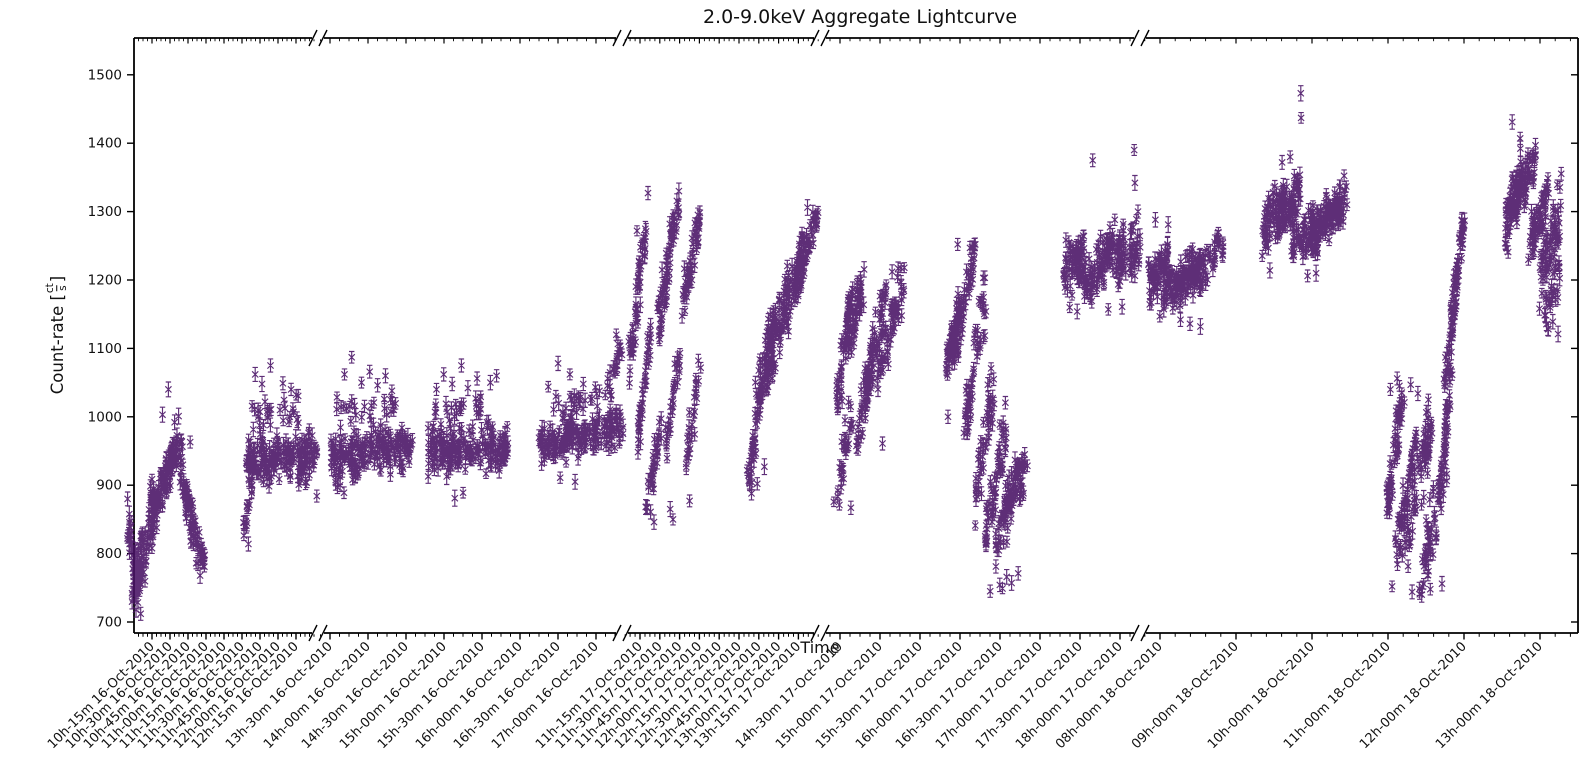  Describe the element at coordinates (782, 350) in the screenshot. I see `data-cluster-G` at that location.